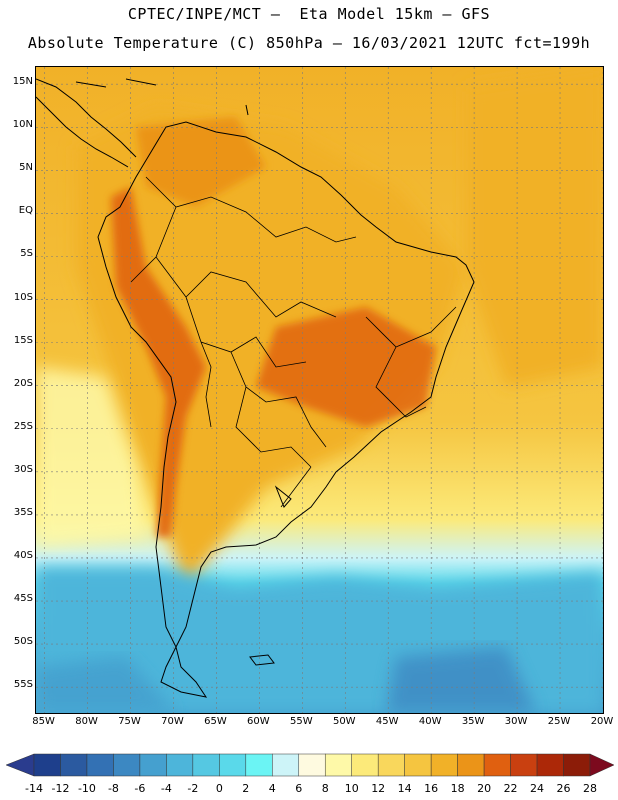 This screenshot has height=800, width=618. What do you see at coordinates (602, 765) in the screenshot?
I see `colorbar-over-arrow` at bounding box center [602, 765].